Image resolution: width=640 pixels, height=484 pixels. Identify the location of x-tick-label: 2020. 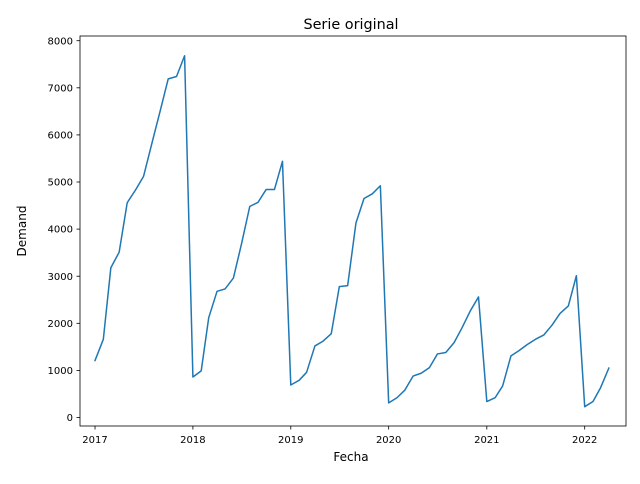
(388, 440).